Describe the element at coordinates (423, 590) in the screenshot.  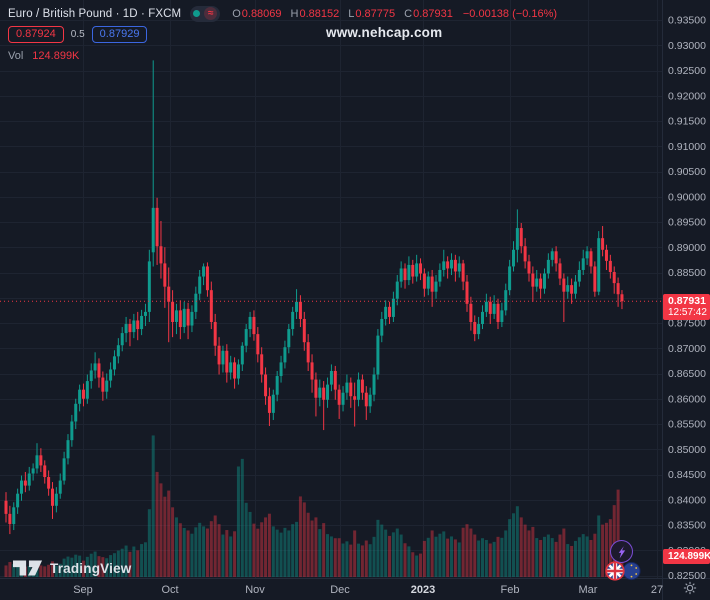
I see `time-tick-label: 2023` at that location.